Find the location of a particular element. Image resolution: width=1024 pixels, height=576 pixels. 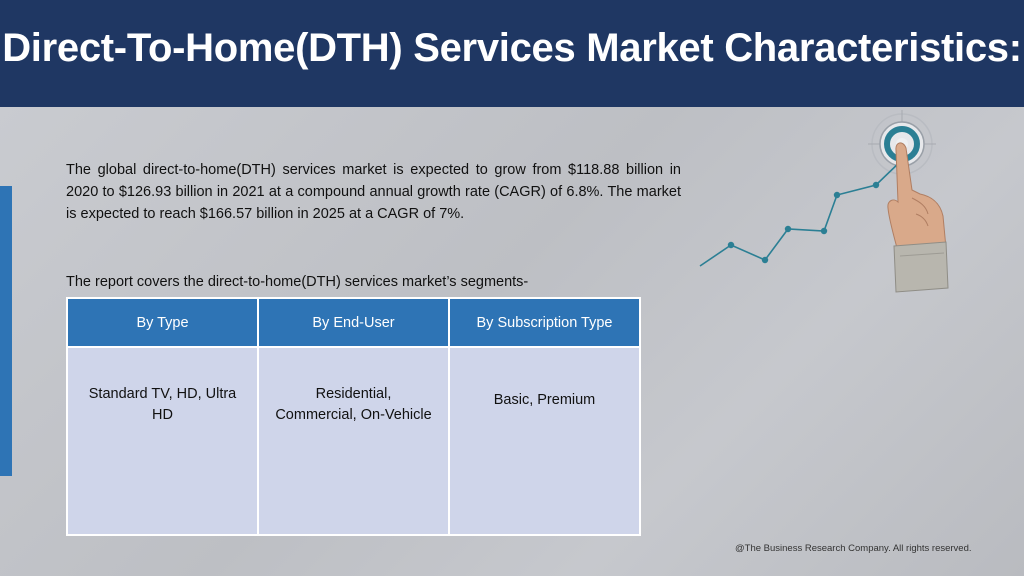

table-header-row: By Type By End-User By Subscription Type is located at coordinates (353, 322).